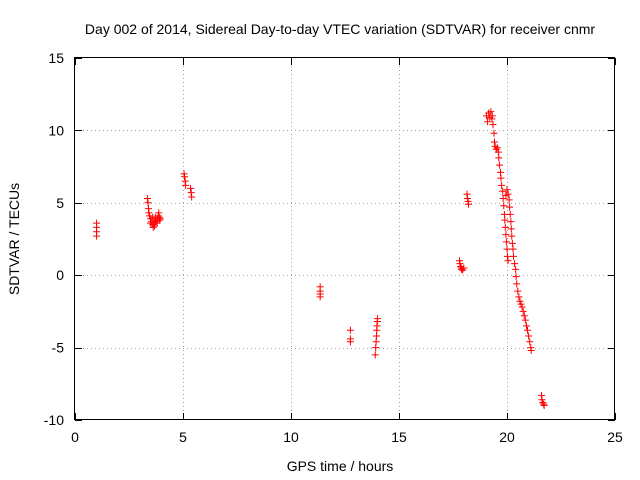 Image resolution: width=640 pixels, height=480 pixels. I want to click on y-tick-label: -10, so click(54, 420).